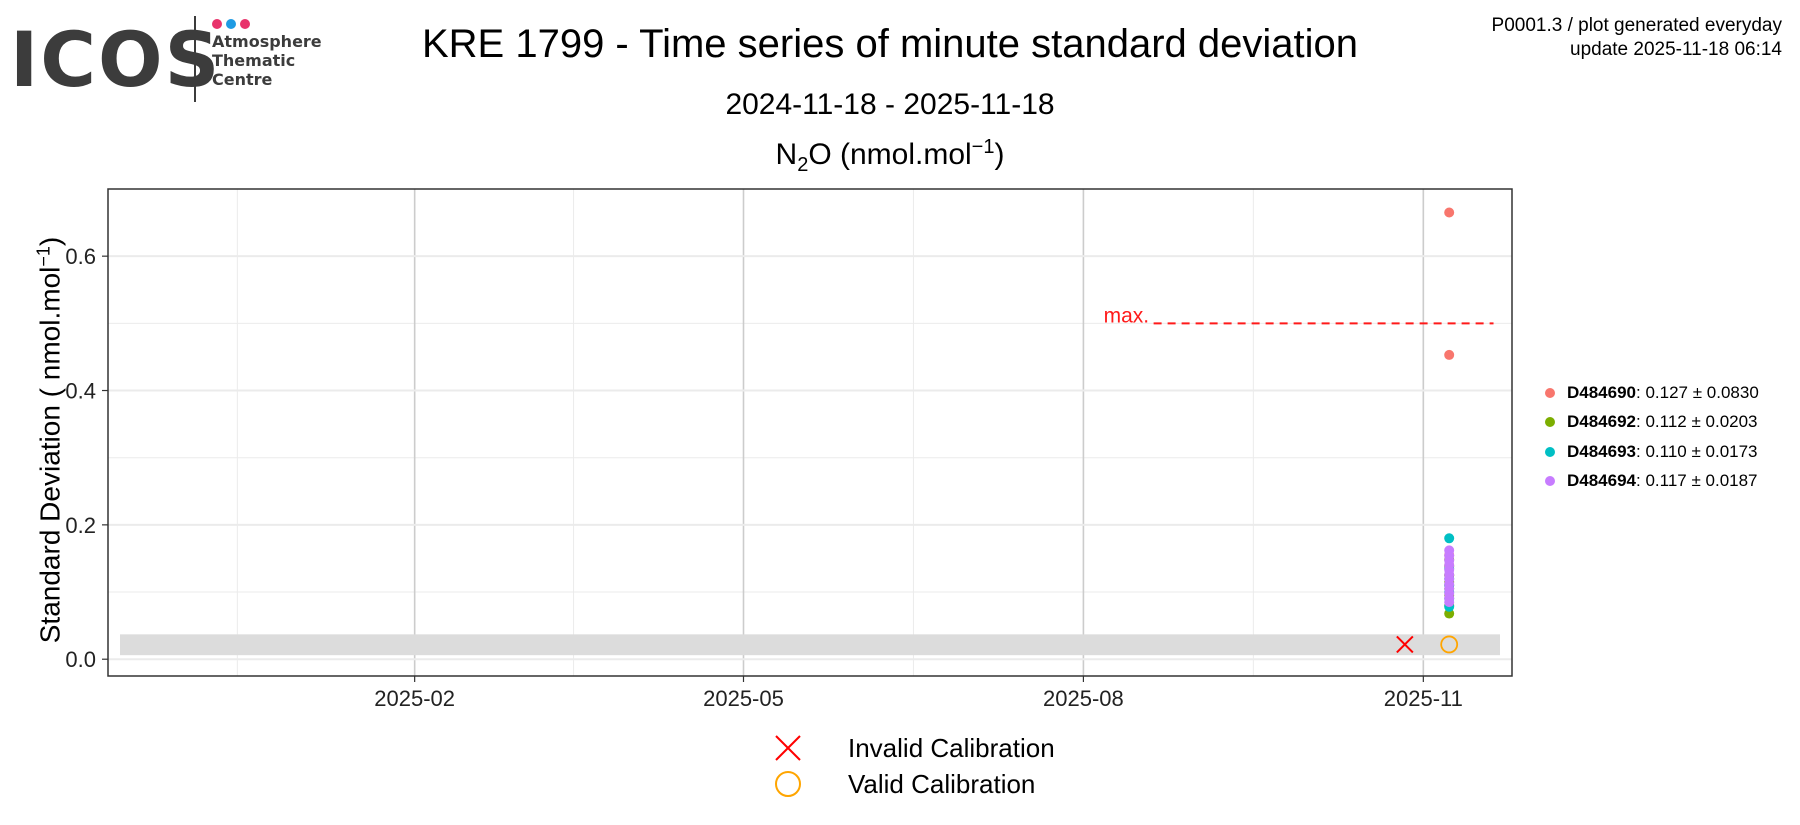  Describe the element at coordinates (242, 79) in the screenshot. I see `logo-line-3: Centre` at that location.